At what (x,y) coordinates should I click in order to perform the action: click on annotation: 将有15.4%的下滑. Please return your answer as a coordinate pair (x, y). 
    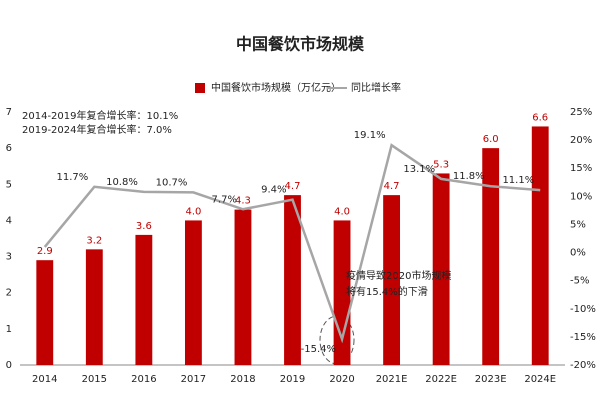
    Looking at the image, I should click on (387, 291).